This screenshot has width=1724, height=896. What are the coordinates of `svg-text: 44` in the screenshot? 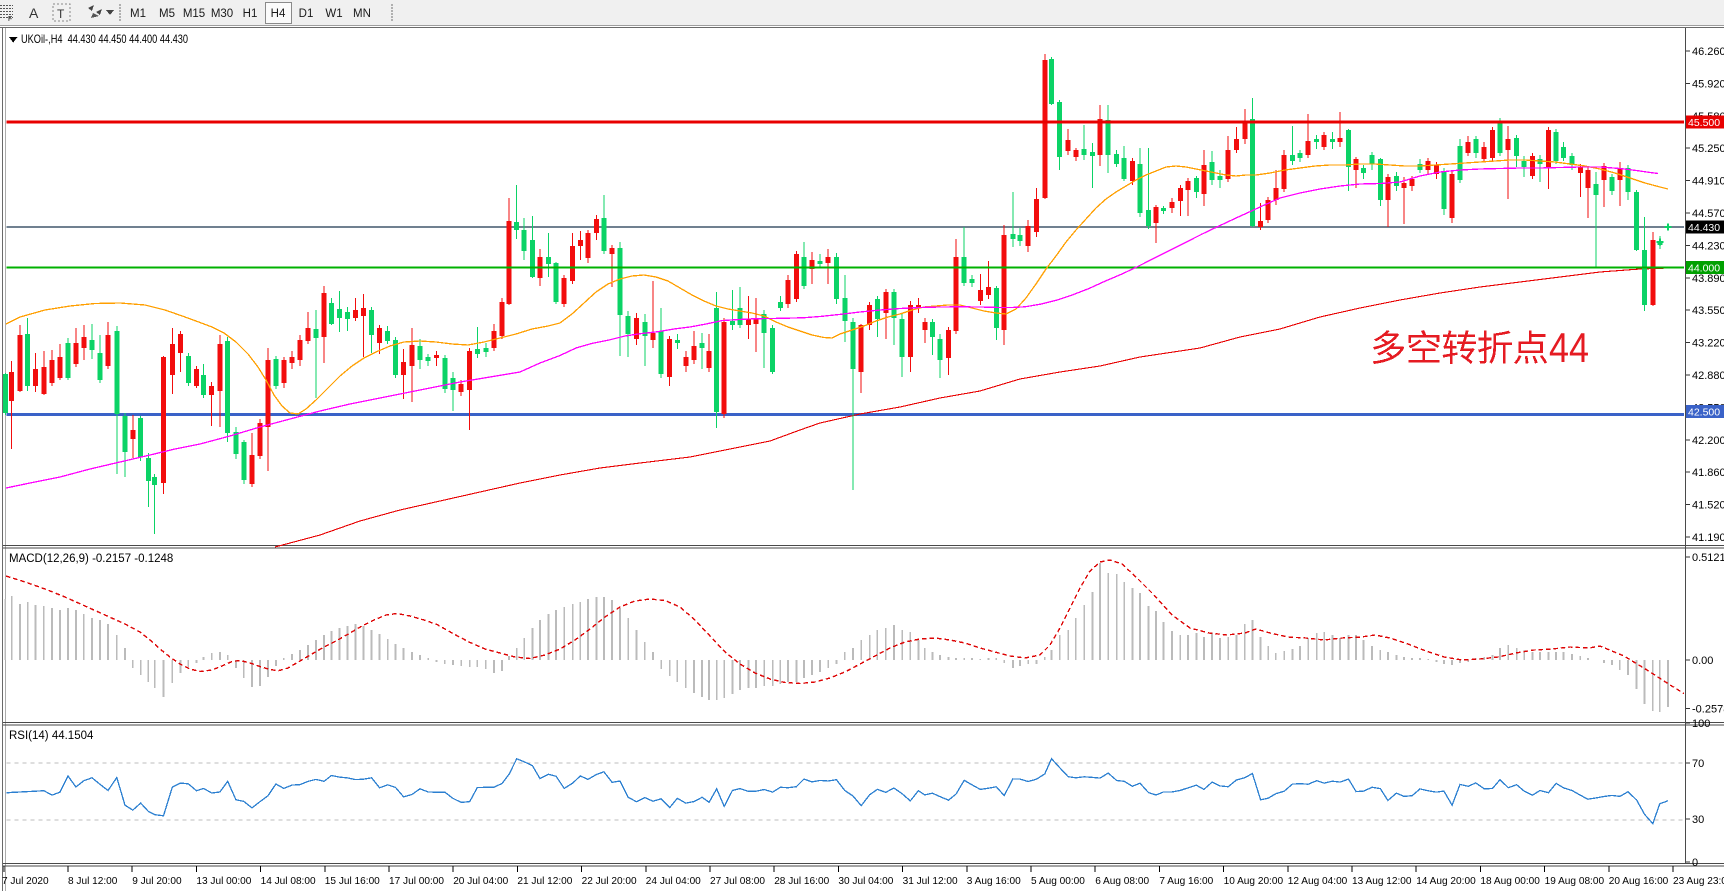 It's located at (1569, 347).